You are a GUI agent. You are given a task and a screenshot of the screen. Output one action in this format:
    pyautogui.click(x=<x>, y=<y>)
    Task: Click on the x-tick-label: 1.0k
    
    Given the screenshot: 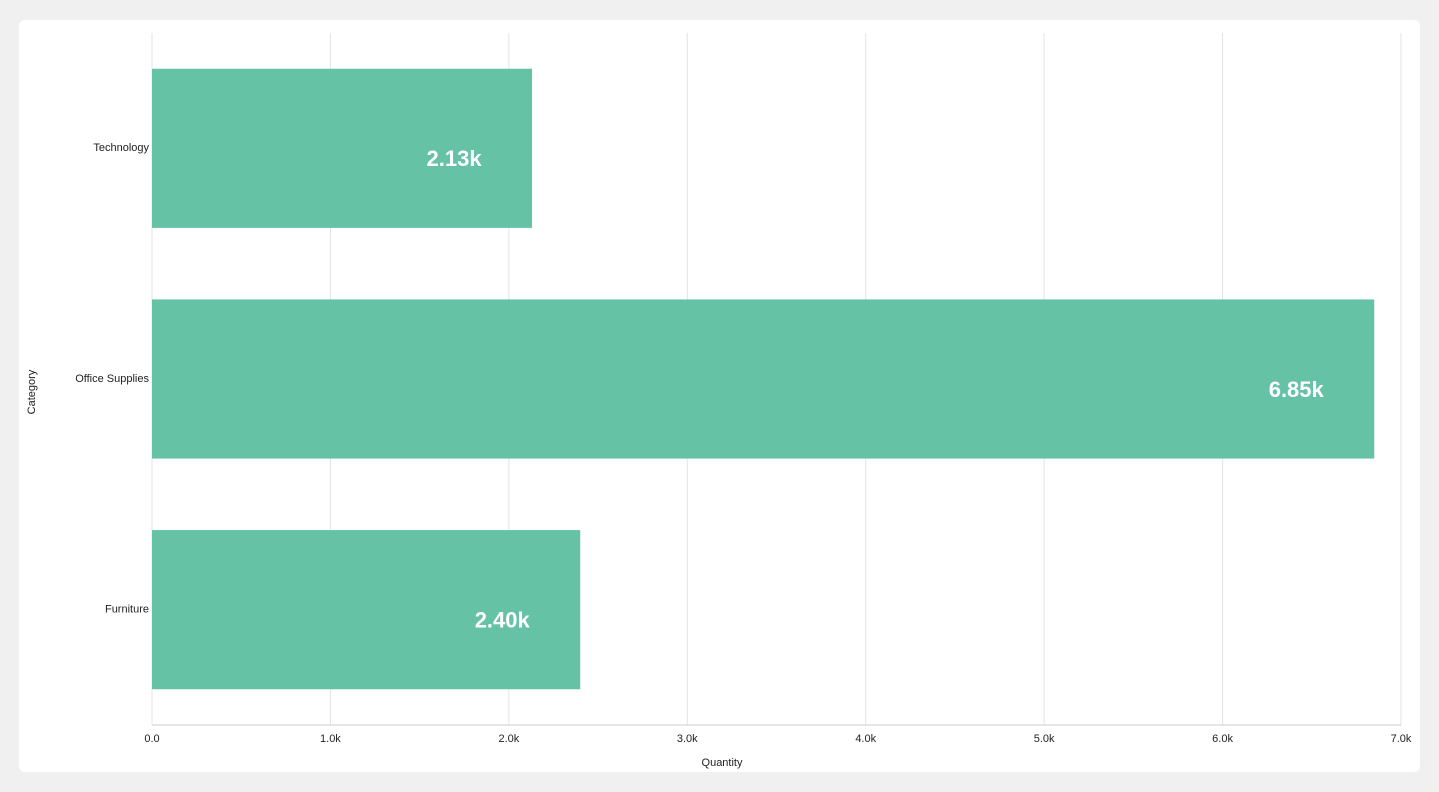 What is the action you would take?
    pyautogui.click(x=330, y=739)
    